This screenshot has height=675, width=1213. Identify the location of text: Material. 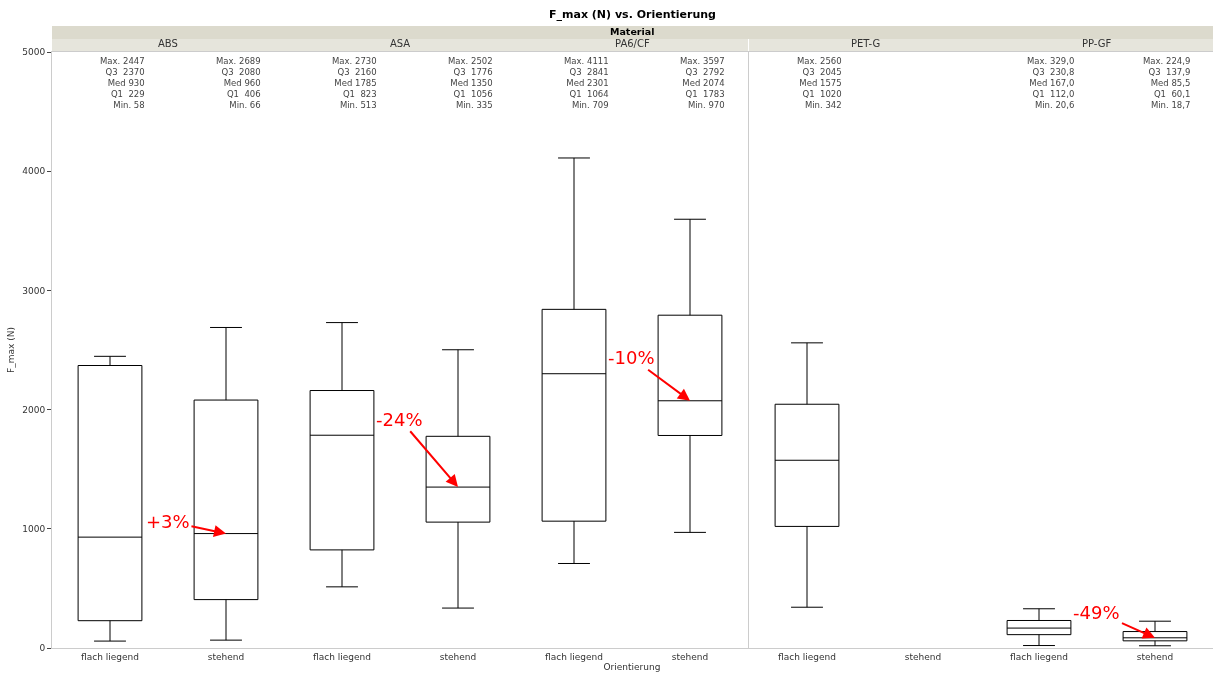
(632, 31).